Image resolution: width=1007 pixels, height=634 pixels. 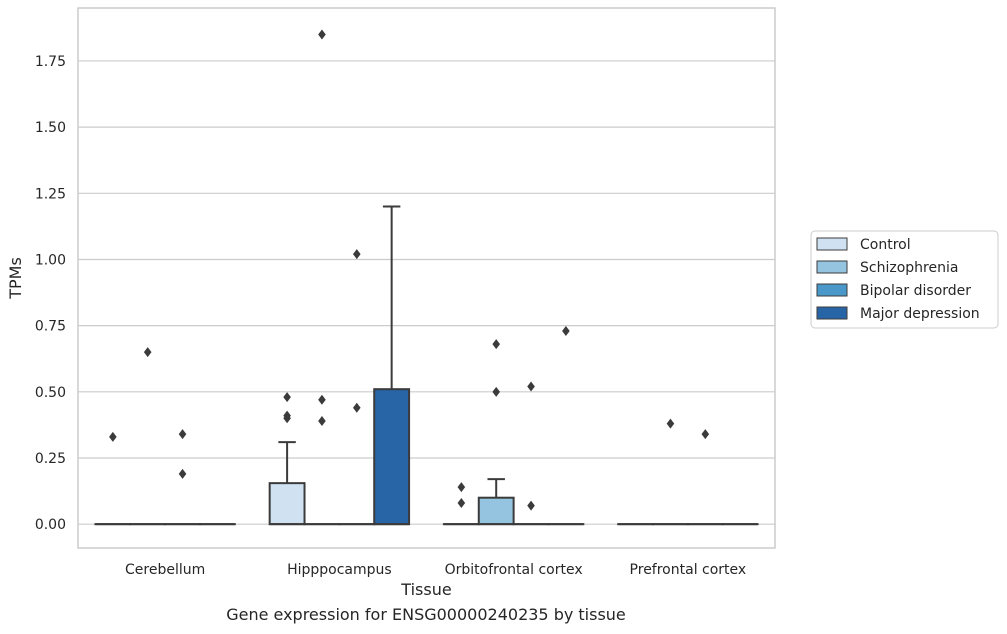 I want to click on x-axis-label: Tissue, so click(x=425, y=589).